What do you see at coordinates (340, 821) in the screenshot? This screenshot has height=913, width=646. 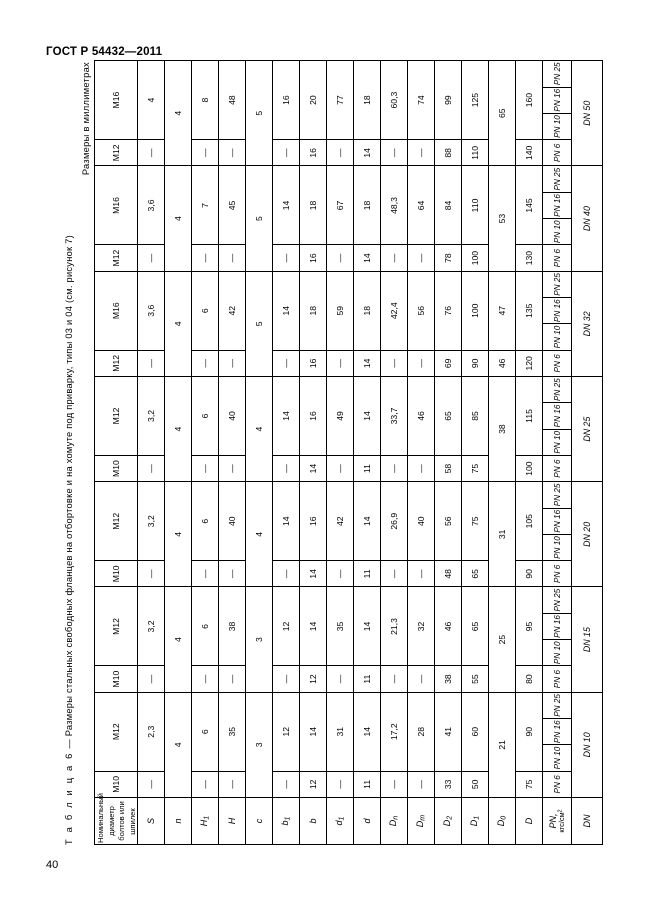 I see `row-label-d1: d1` at bounding box center [340, 821].